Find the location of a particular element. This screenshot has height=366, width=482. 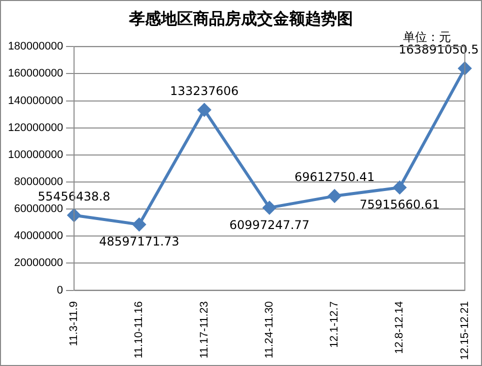

y-tick-label: 140000000 is located at coordinates (36, 100).